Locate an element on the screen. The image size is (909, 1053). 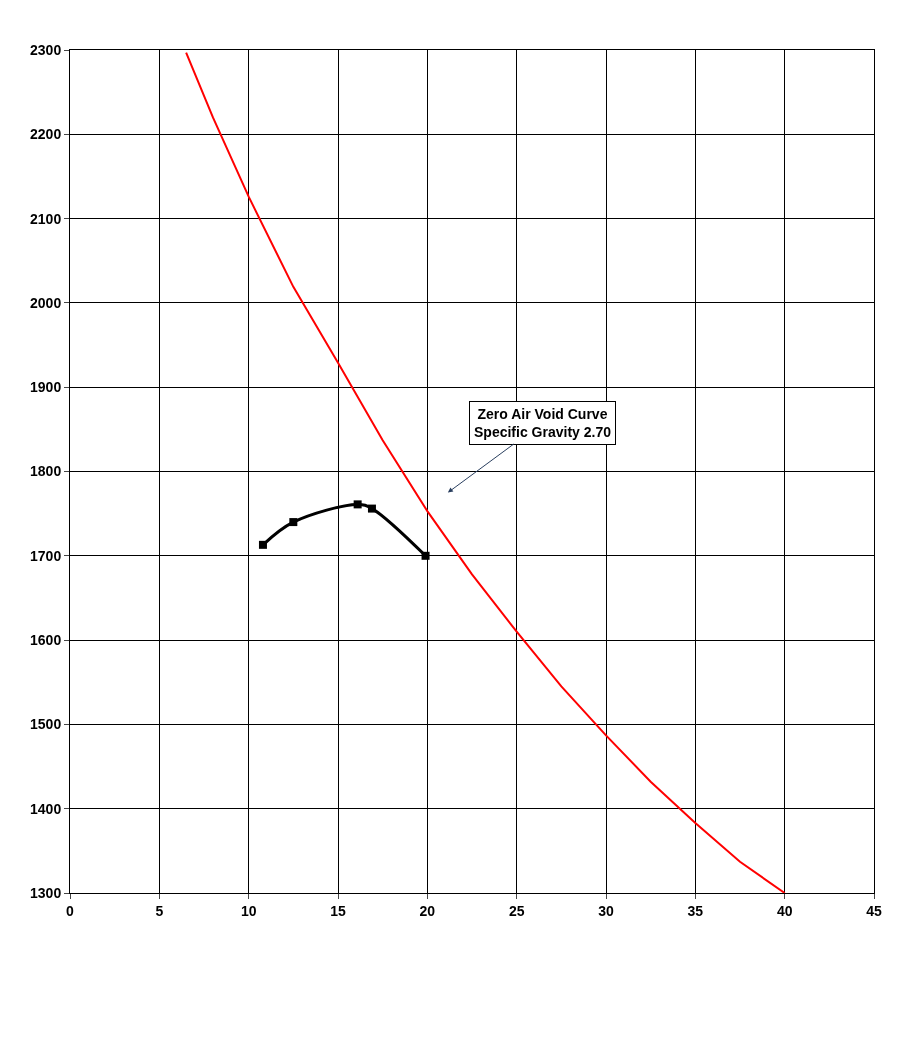
x-tick-label: 0 is located at coordinates (70, 910).